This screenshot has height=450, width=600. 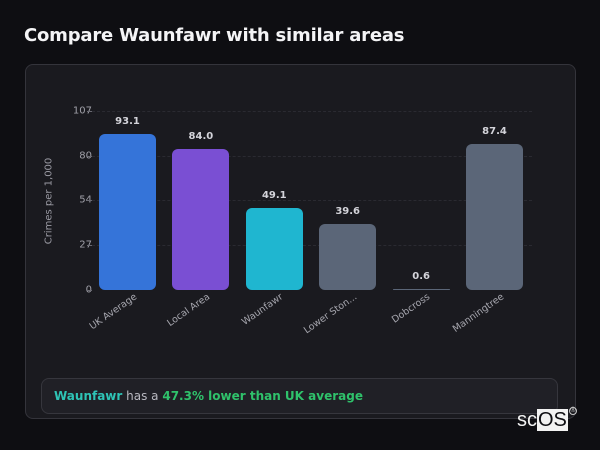 I want to click on bar-value-label: 84.0, so click(x=201, y=137).